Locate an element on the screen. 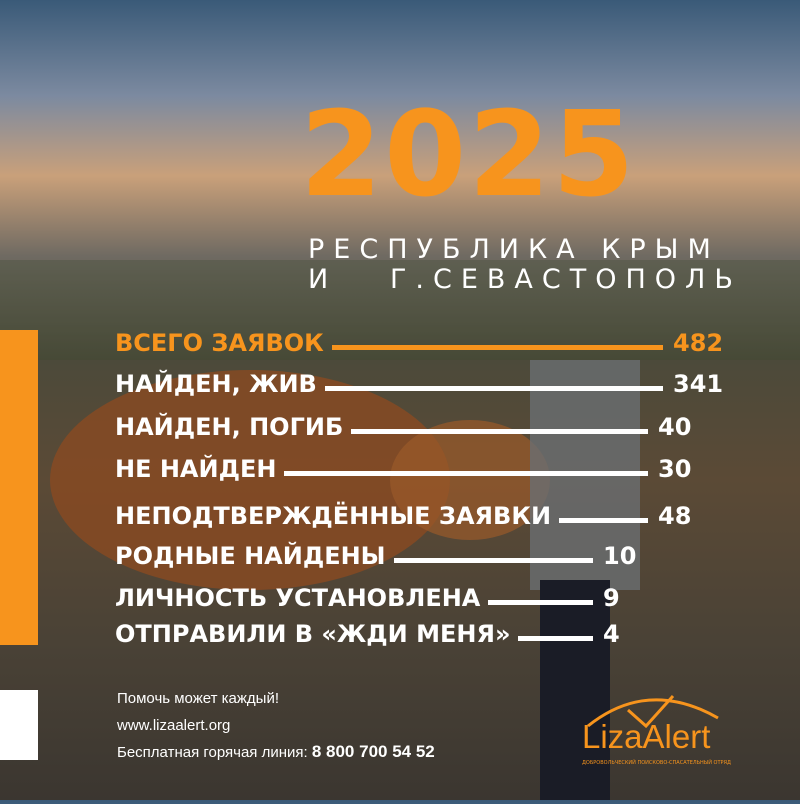 Image resolution: width=800 pixels, height=804 pixels. region-line-2: И Г.СЕВАСТОПОЛЬ is located at coordinates (525, 279).